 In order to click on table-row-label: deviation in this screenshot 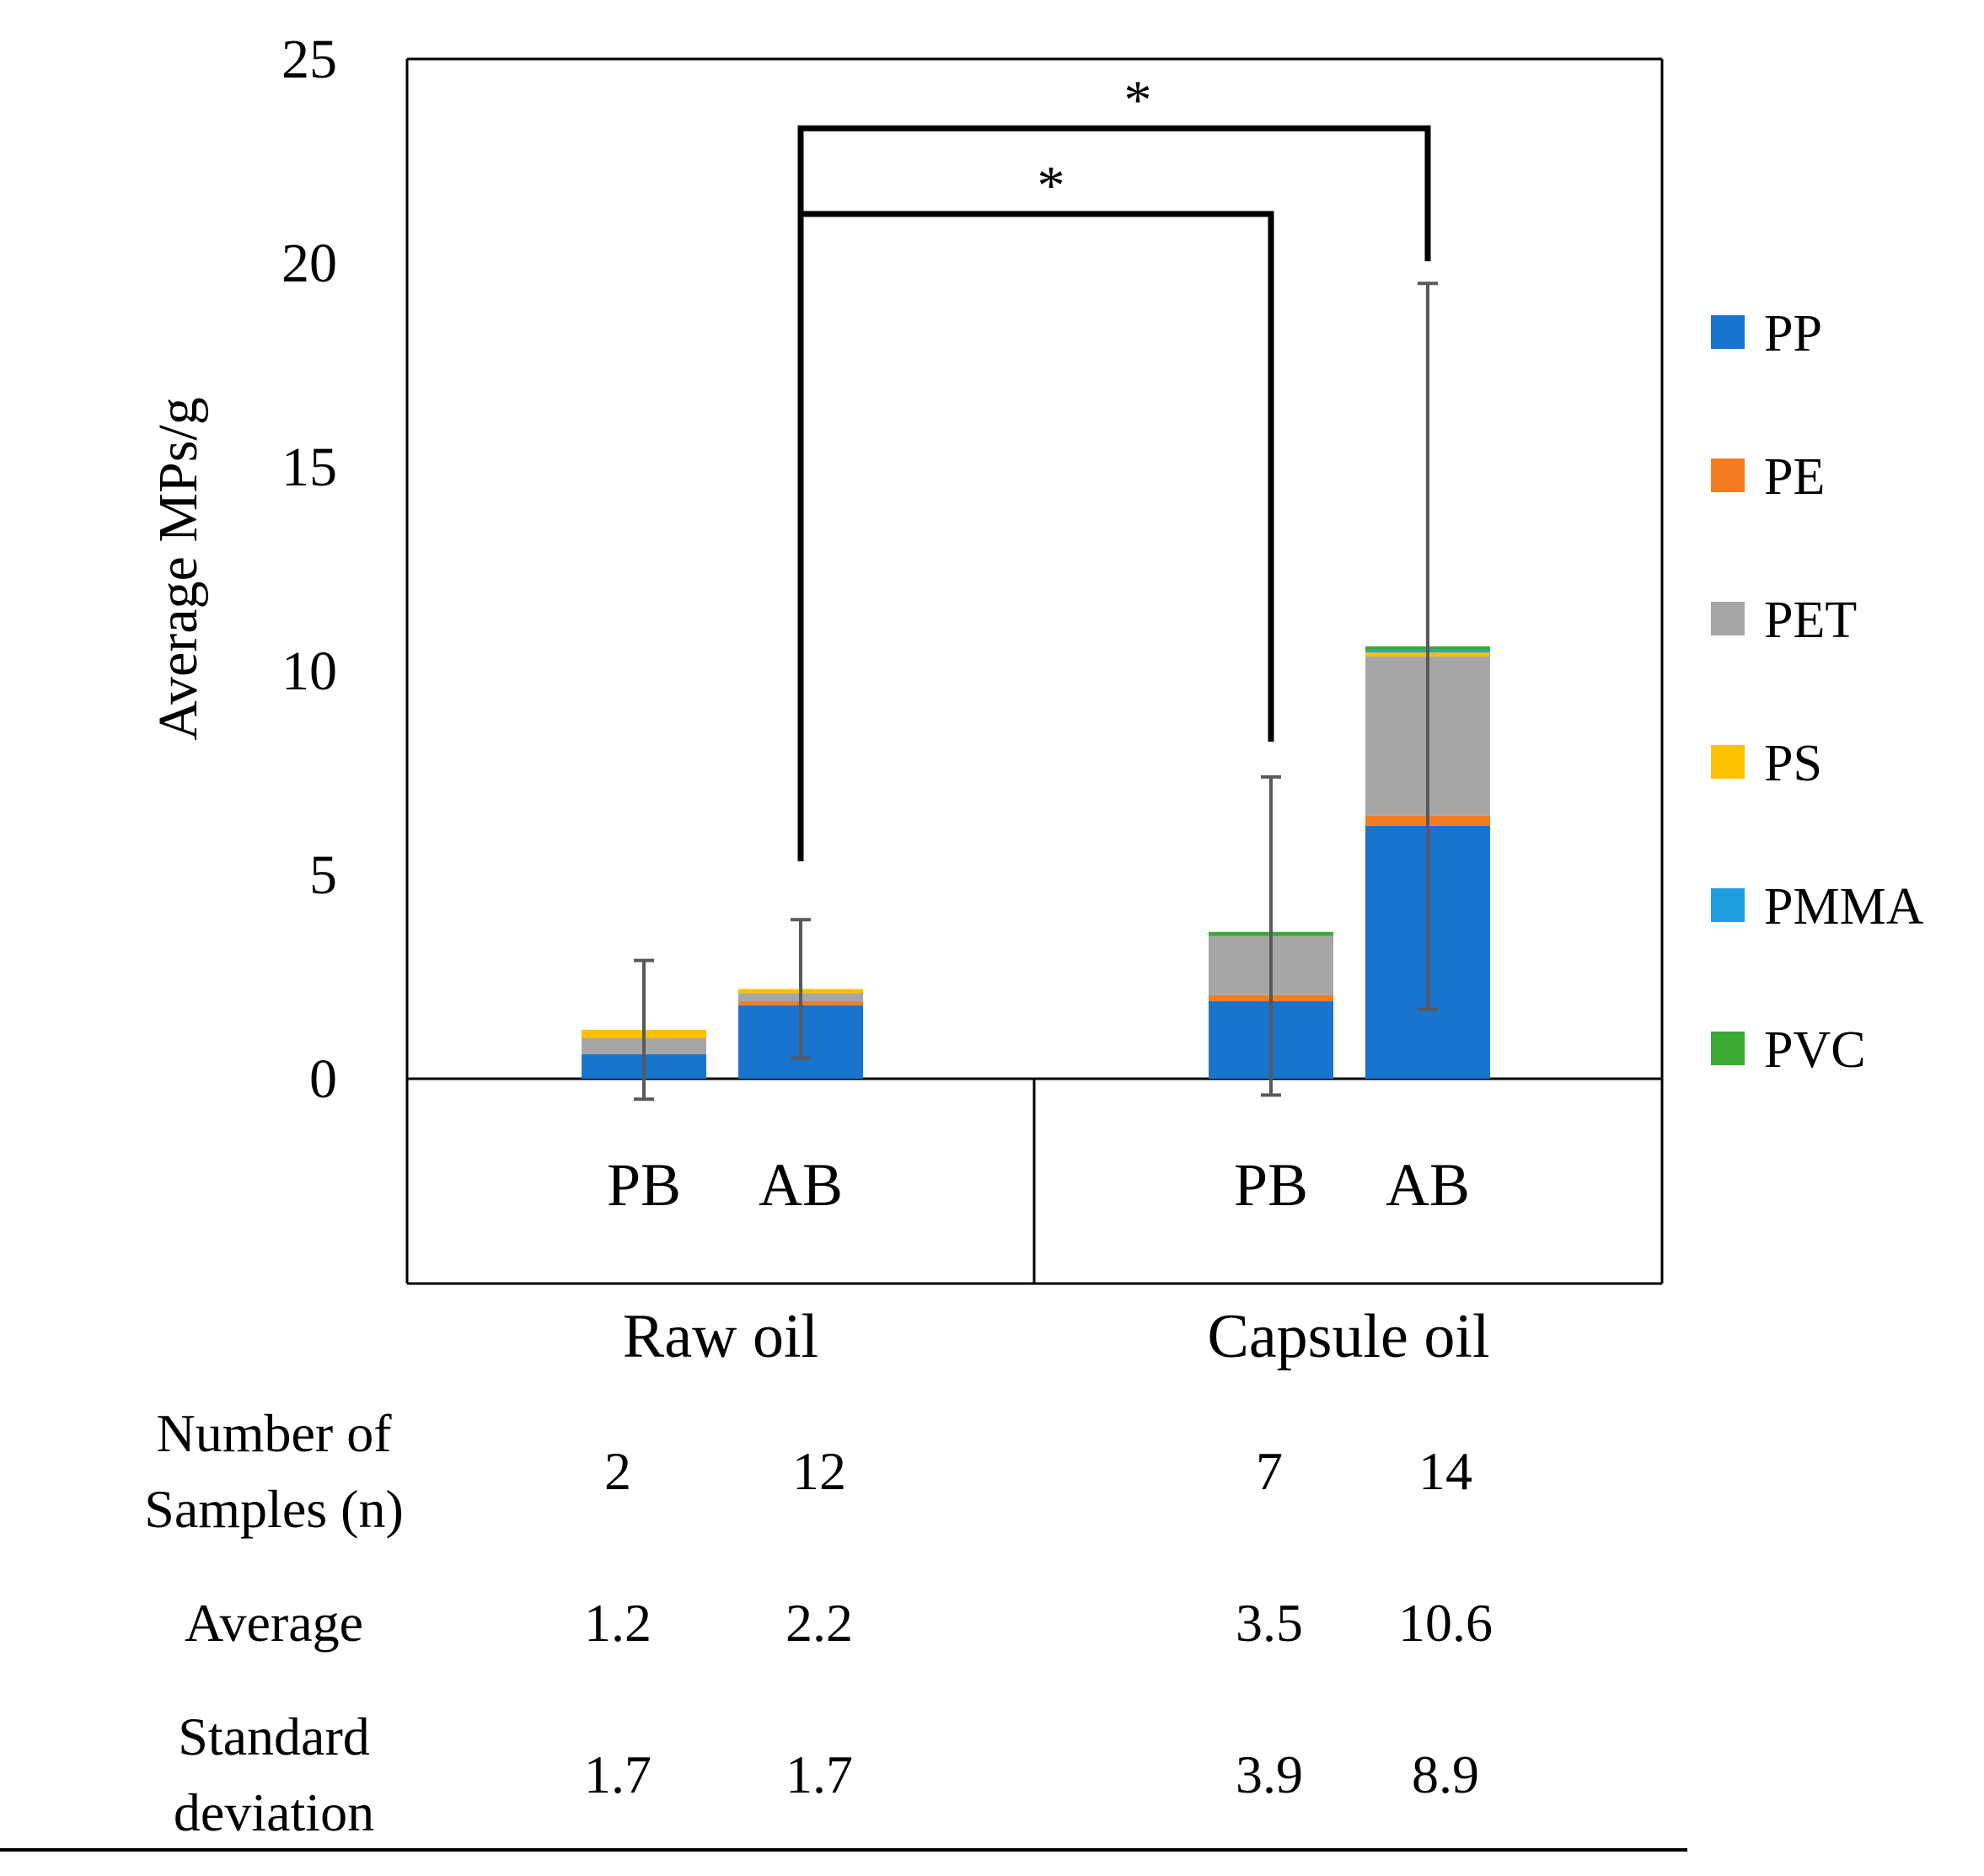, I will do `click(274, 1812)`.